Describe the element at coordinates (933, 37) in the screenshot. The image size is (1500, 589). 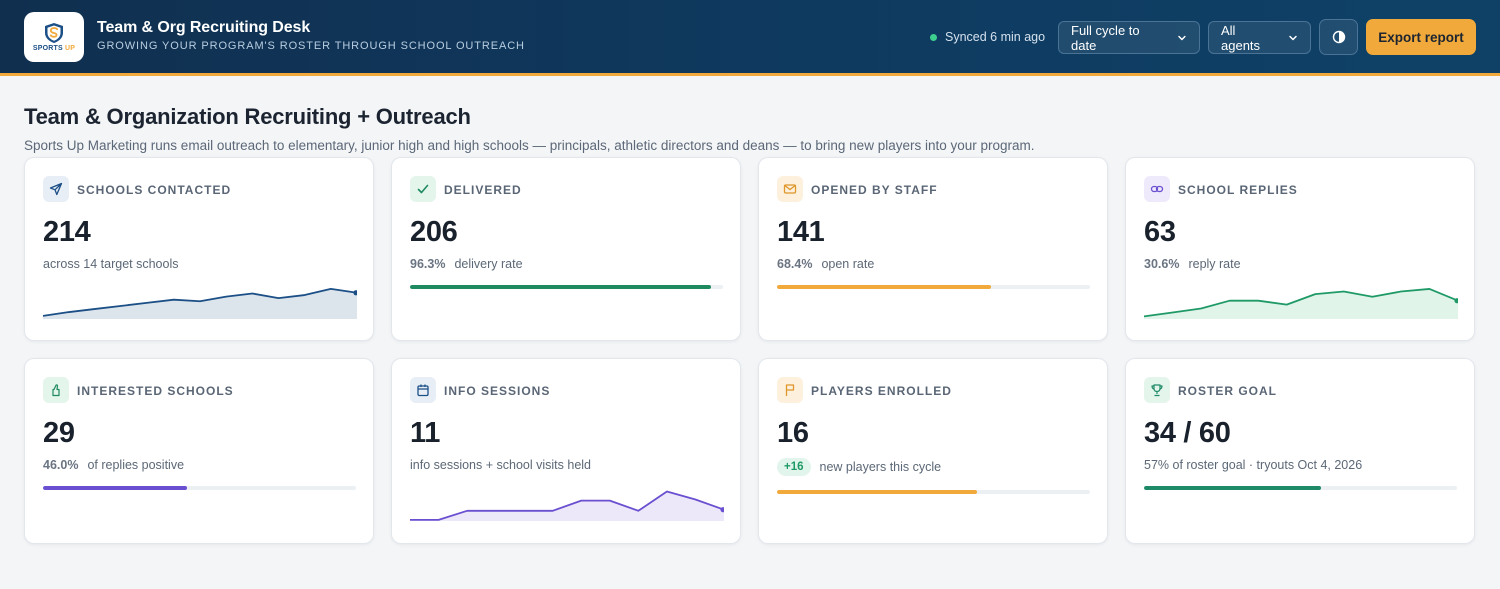
I see `sync-dot-icon` at that location.